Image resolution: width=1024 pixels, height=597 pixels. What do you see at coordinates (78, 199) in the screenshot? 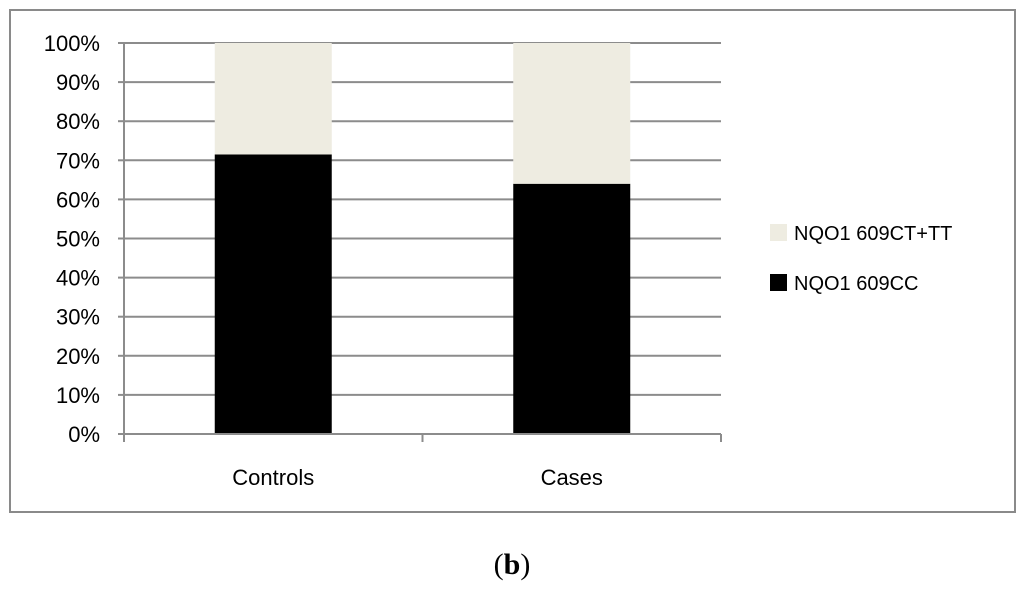
I see `y-tick-label: 60%` at bounding box center [78, 199].